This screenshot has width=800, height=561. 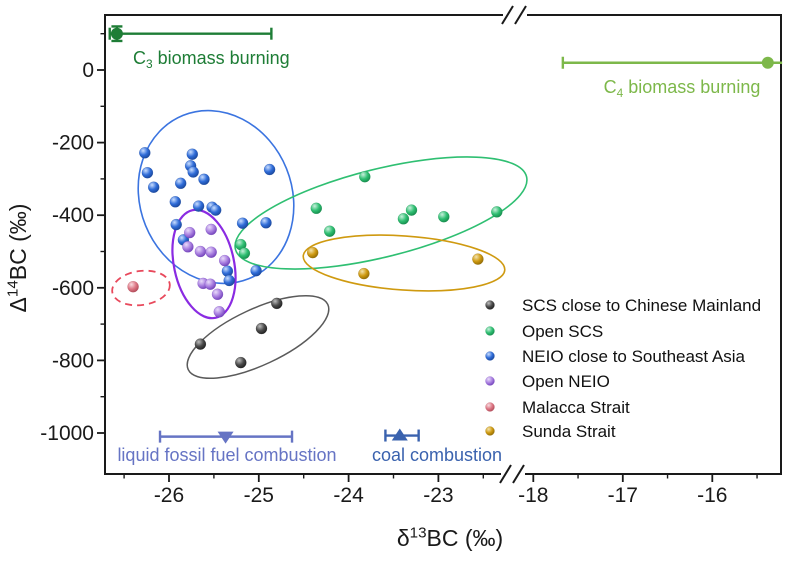 I want to click on series-gray, so click(x=238, y=333).